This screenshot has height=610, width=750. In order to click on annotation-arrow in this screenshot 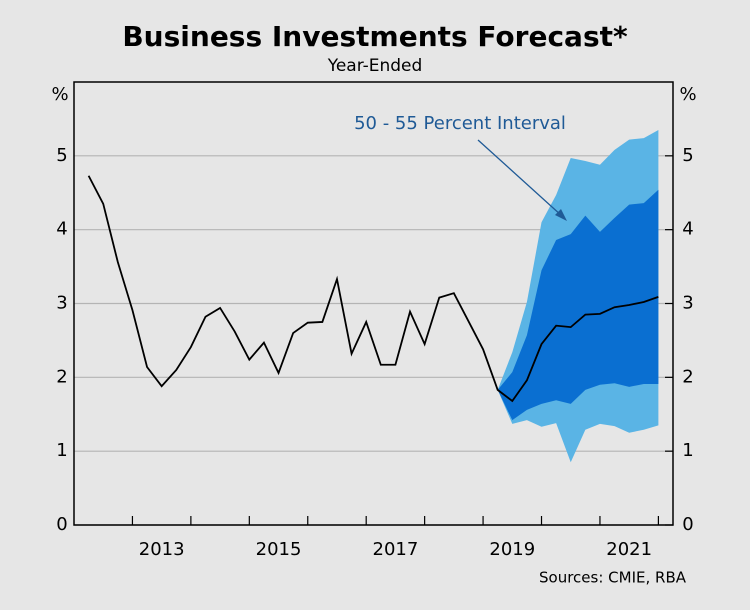, I will do `click(520, 178)`.